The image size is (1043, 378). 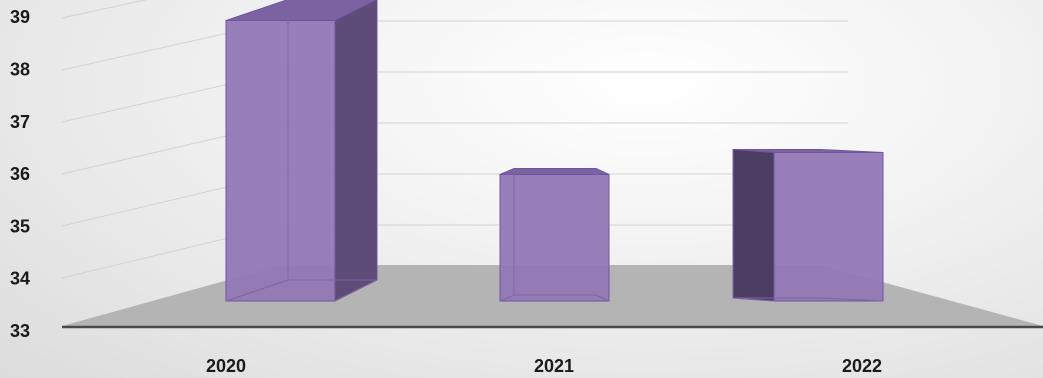 I want to click on y-tick-label-39: 39, so click(x=20, y=17).